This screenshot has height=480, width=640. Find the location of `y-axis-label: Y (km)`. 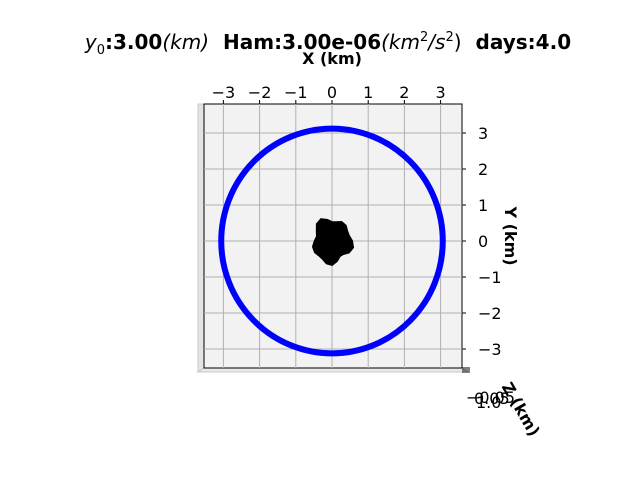

y-axis-label: Y (km) is located at coordinates (510, 235).